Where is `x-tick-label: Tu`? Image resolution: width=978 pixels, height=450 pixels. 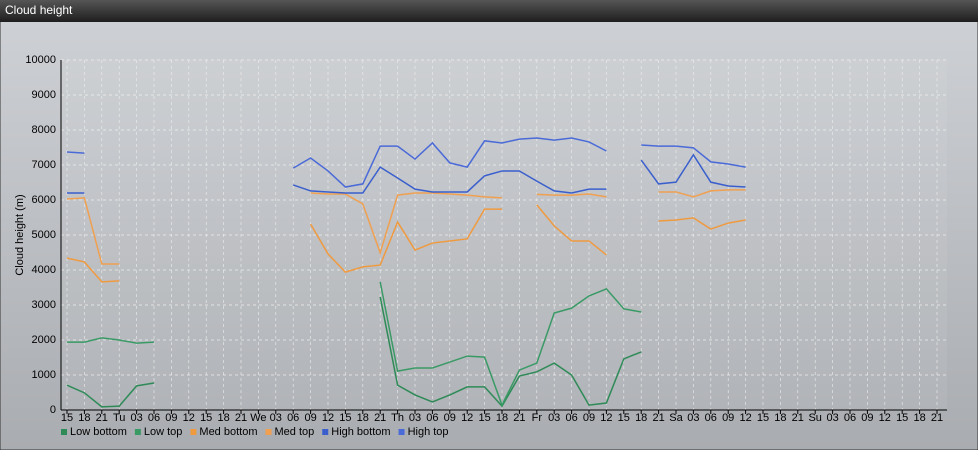
x-tick-label: Tu is located at coordinates (119, 418).